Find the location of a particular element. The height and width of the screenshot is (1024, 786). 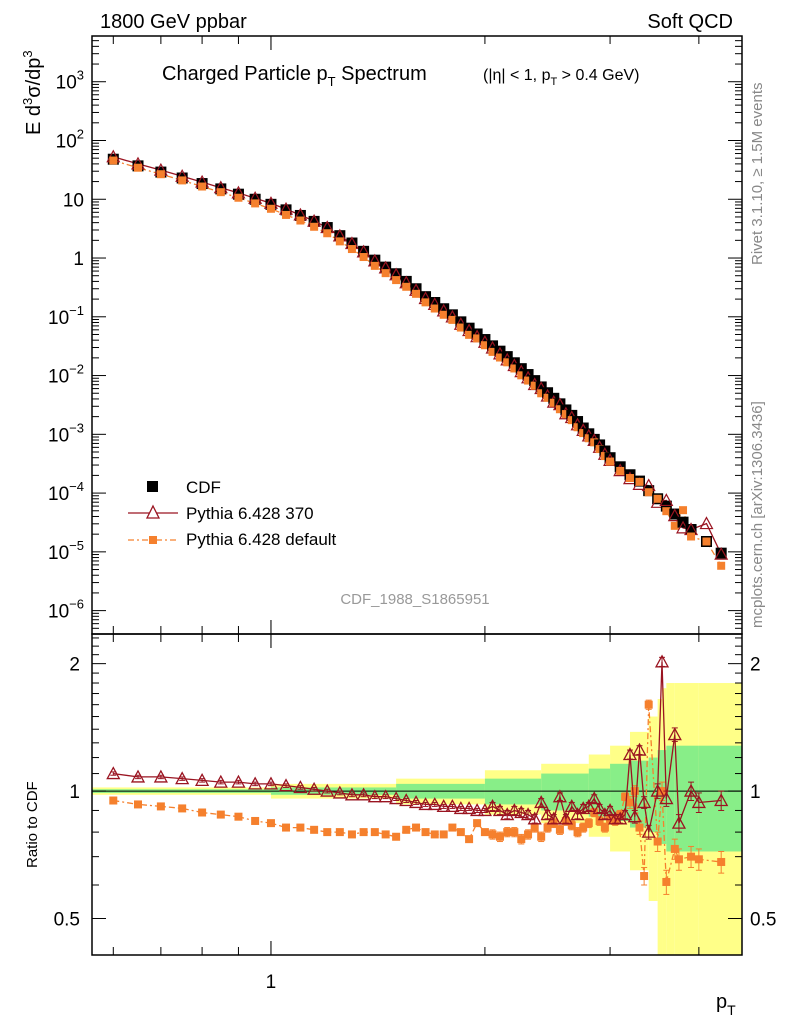

legend-pythia370-label: Pythia 6.428 370 is located at coordinates (250, 513).